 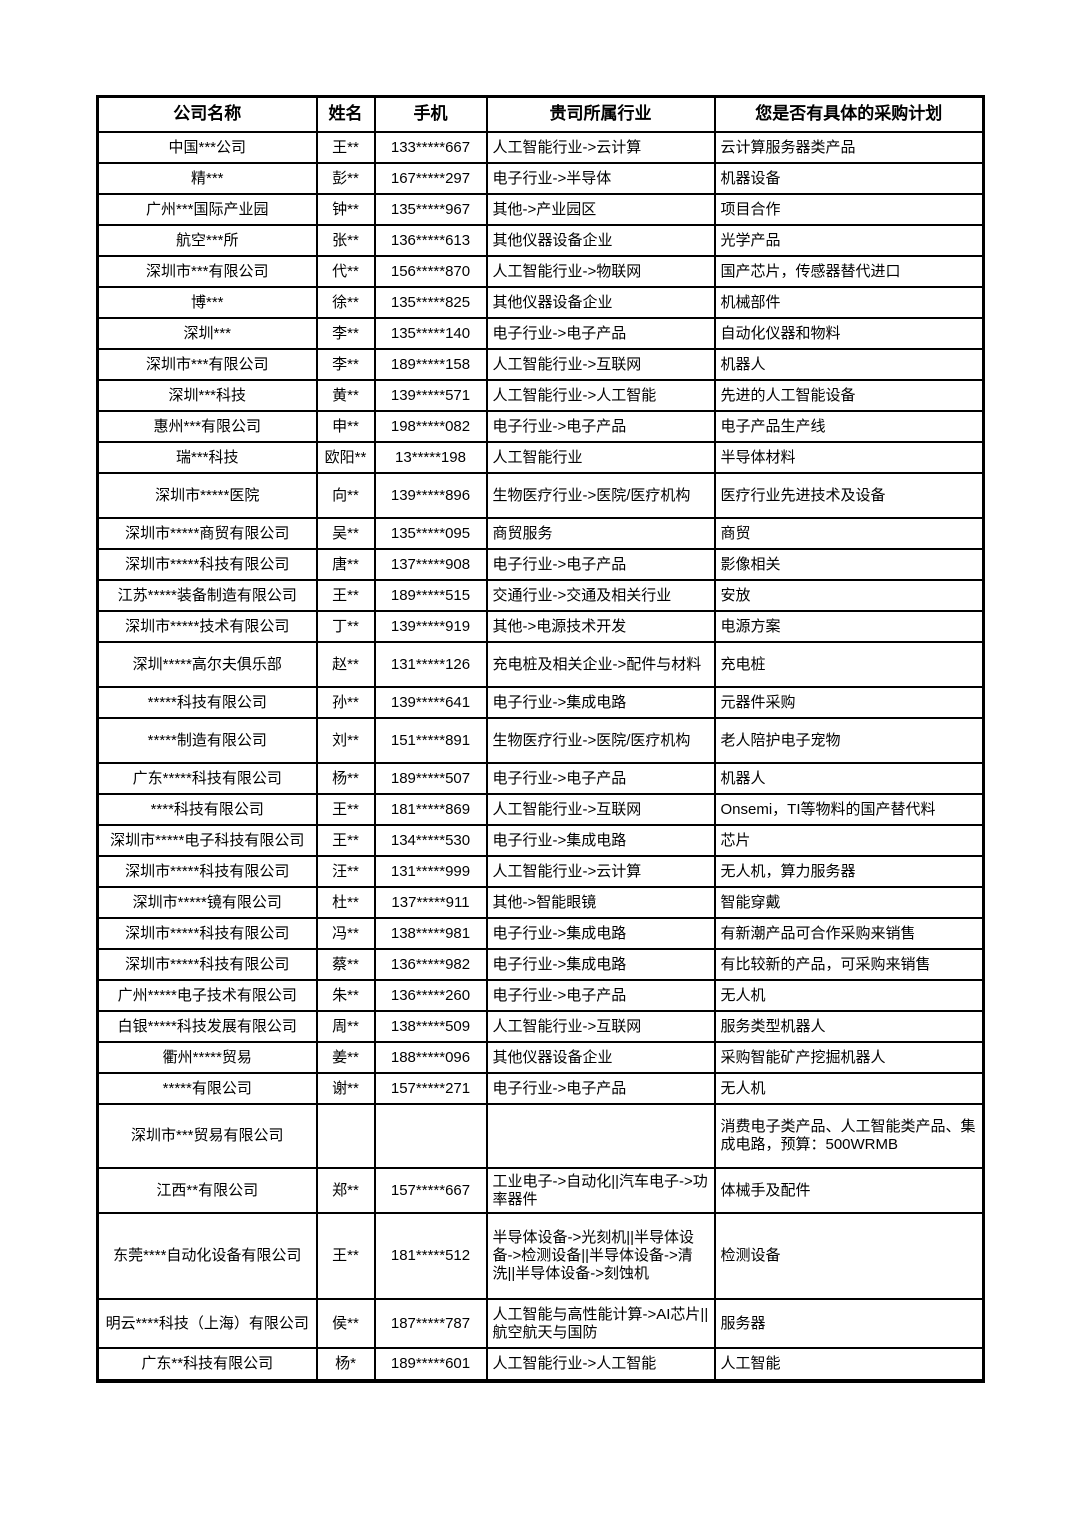 What do you see at coordinates (207, 426) in the screenshot?
I see `table-cell: 惠州***有限公司` at bounding box center [207, 426].